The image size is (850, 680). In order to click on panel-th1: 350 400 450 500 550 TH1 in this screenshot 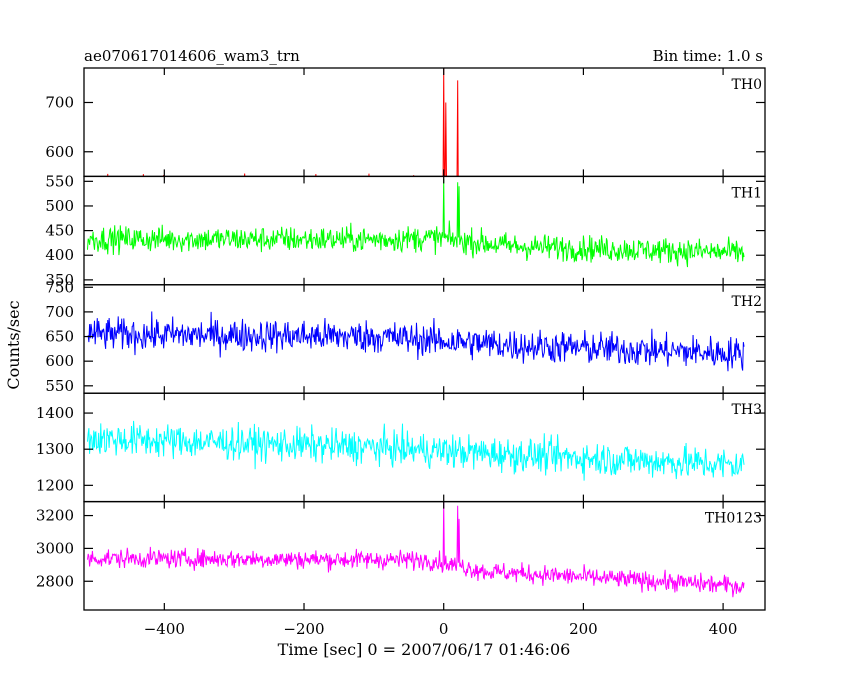, I will do `click(405, 230)`.